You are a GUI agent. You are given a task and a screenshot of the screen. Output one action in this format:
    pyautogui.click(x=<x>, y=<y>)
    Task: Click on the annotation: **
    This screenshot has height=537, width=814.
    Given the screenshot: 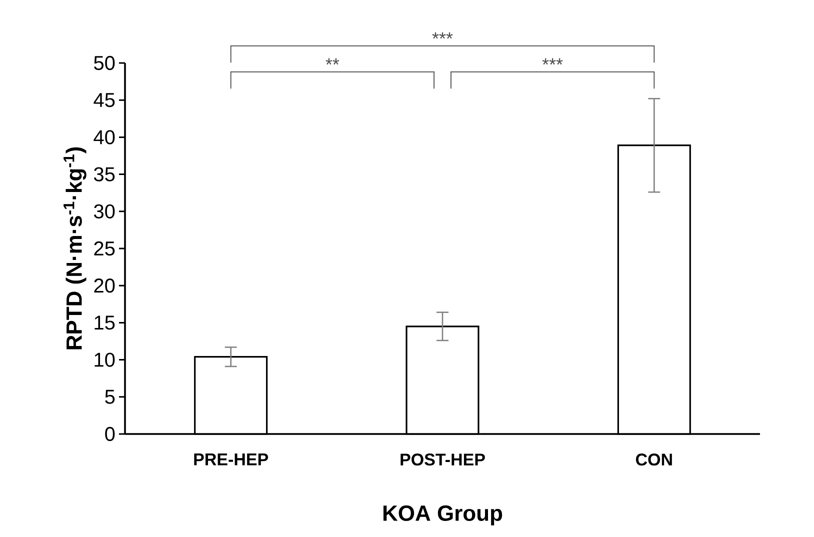 What is the action you would take?
    pyautogui.click(x=333, y=61)
    